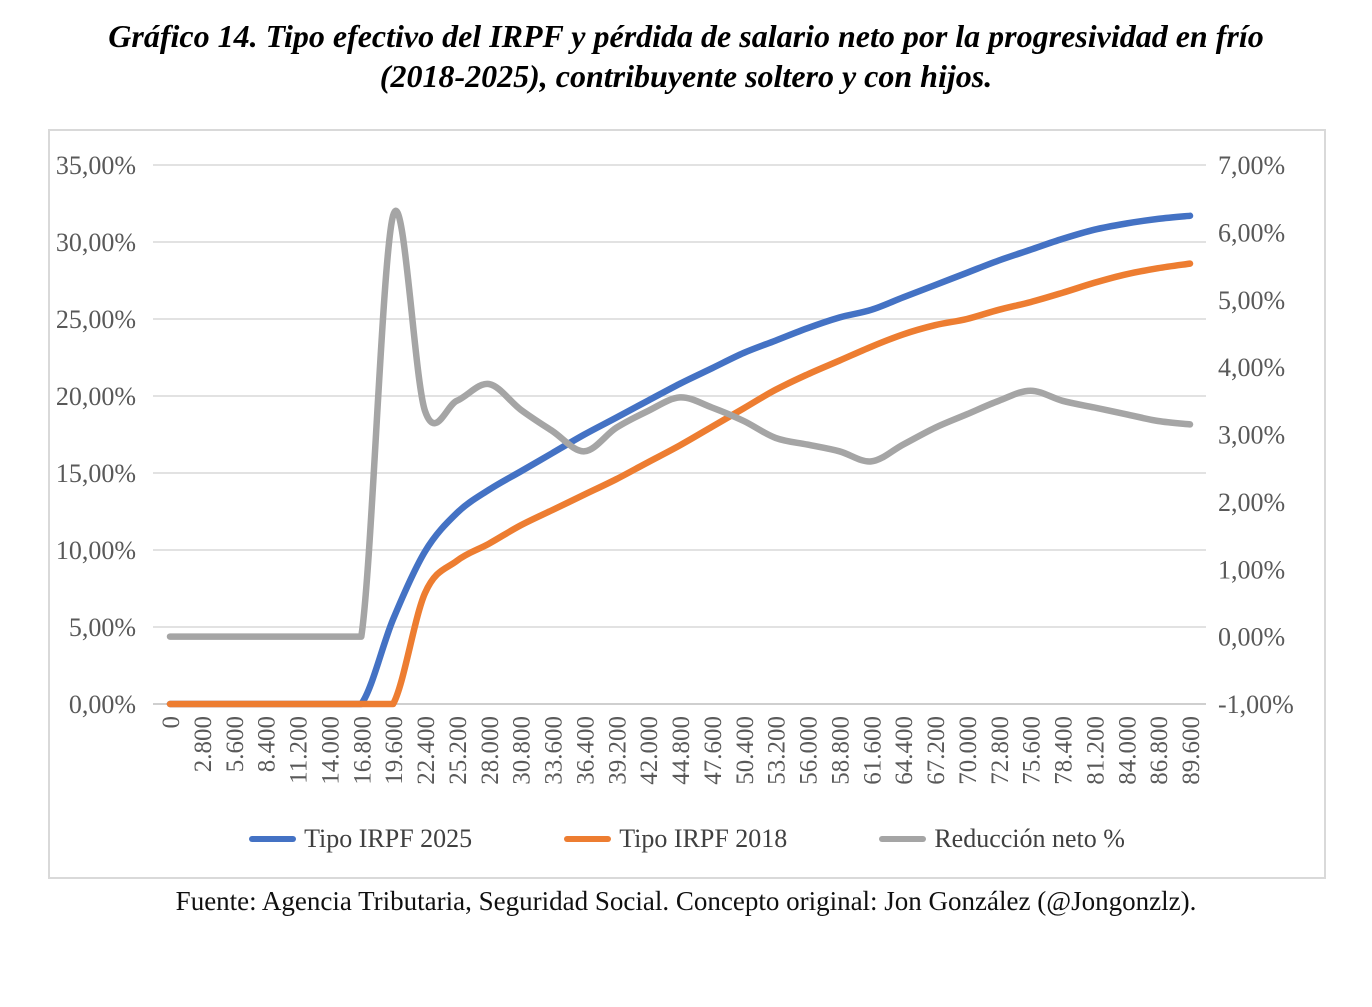 This screenshot has width=1372, height=1007. Describe the element at coordinates (681, 750) in the screenshot. I see `x-axis-tick-label: 44.800` at that location.